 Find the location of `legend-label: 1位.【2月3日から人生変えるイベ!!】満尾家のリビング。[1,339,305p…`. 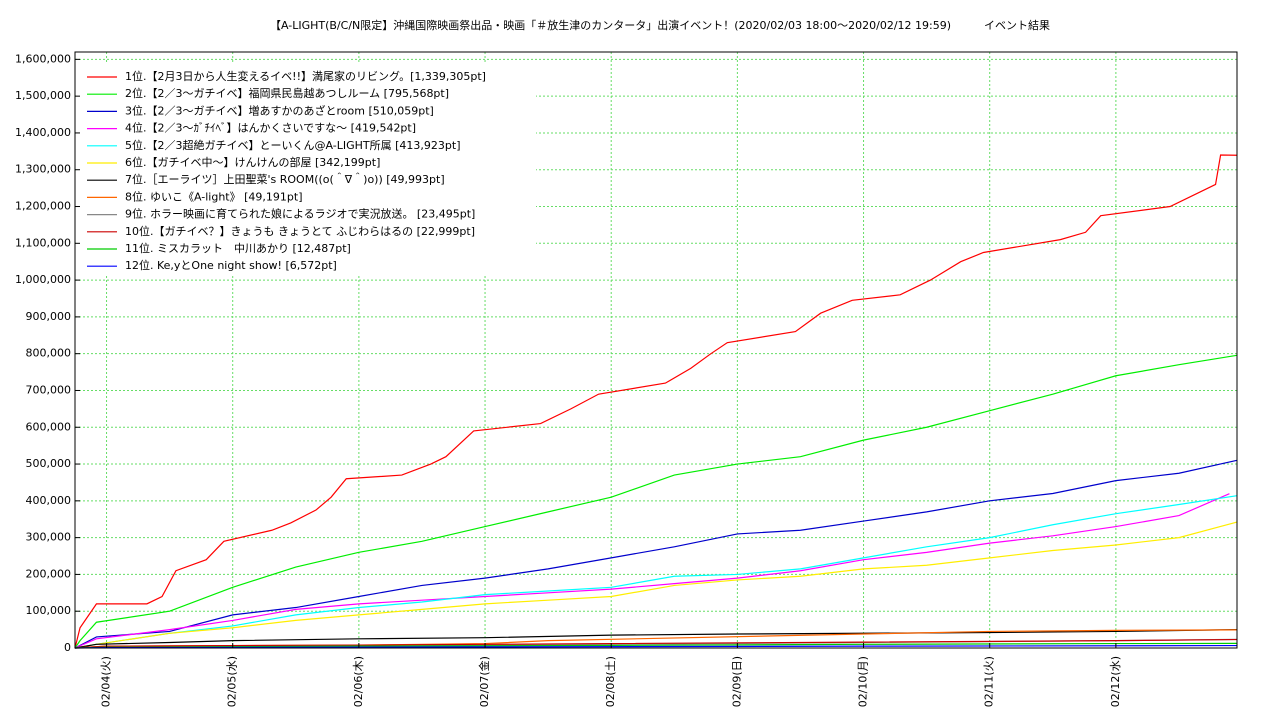

legend-label: 1位.【2月3日から人生変えるイベ!!】満尾家のリビング。[1,339,305p… is located at coordinates (305, 76).